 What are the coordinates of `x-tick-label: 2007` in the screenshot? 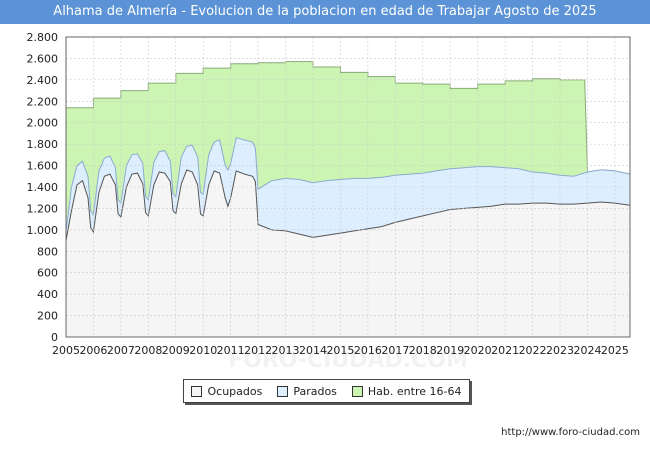 It's located at (121, 350).